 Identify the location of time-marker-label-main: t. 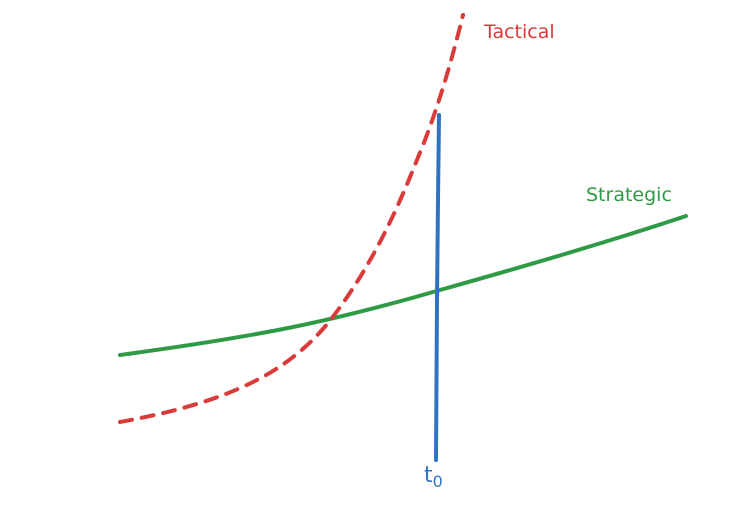
(428, 475).